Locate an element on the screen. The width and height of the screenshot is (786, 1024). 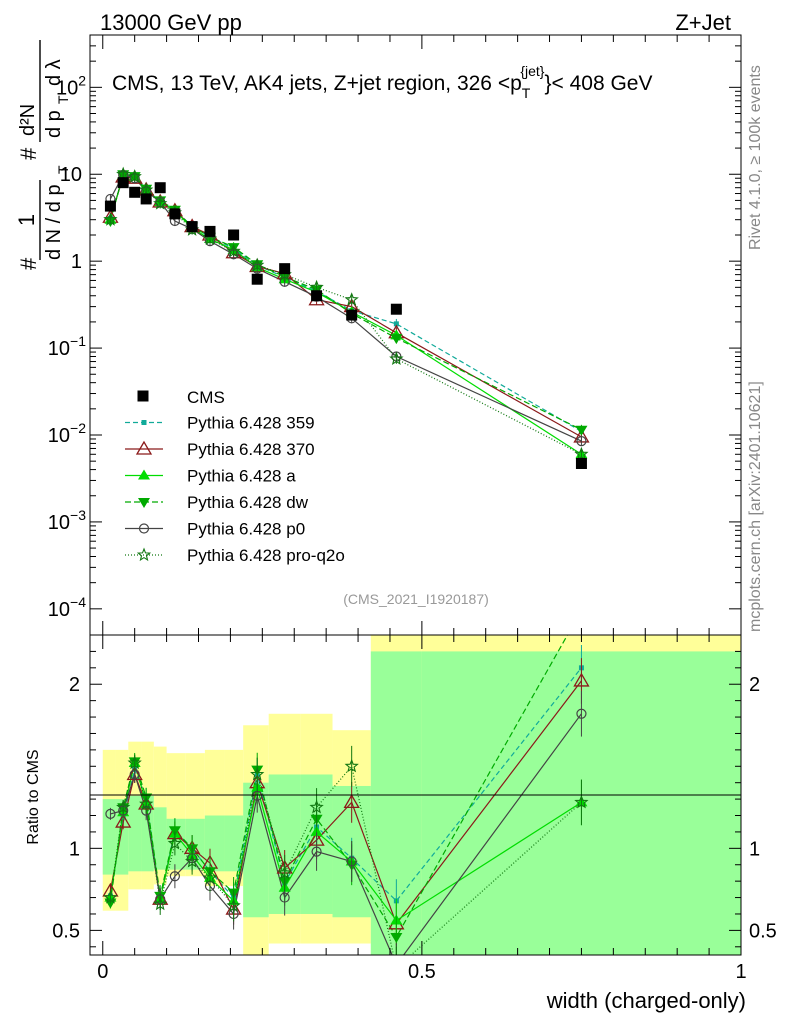
x-axis-label: width (charged-only) is located at coordinates (646, 1000).